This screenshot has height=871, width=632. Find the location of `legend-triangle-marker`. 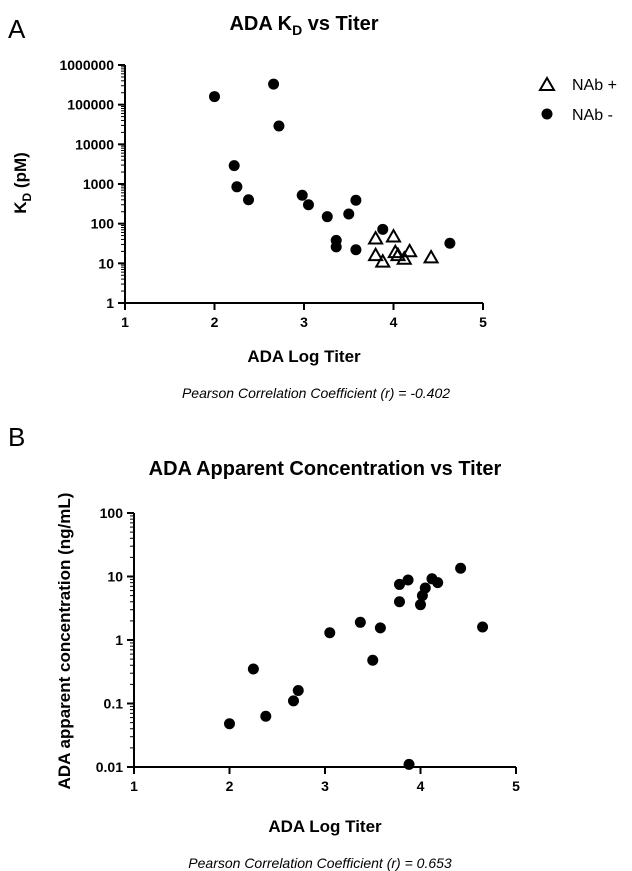

legend-triangle-marker is located at coordinates (547, 83).